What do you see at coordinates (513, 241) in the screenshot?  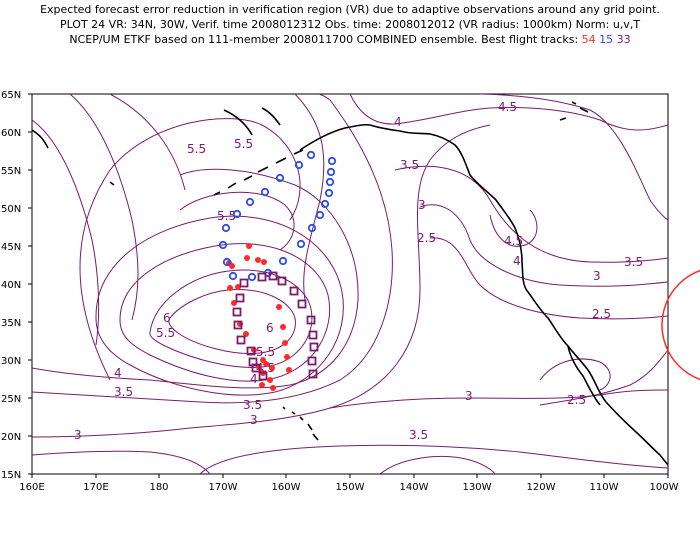 I see `contour-label: 4.5` at bounding box center [513, 241].